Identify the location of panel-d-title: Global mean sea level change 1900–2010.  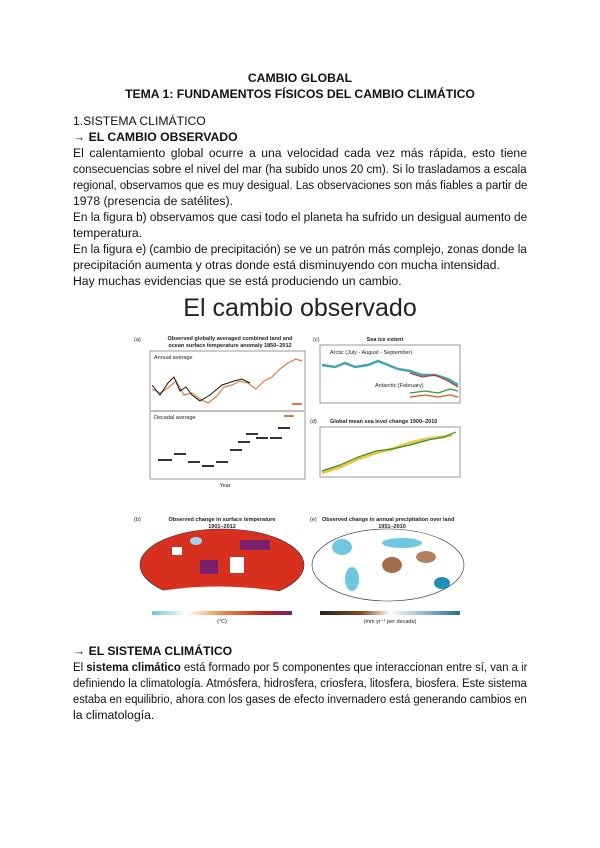
(383, 422).